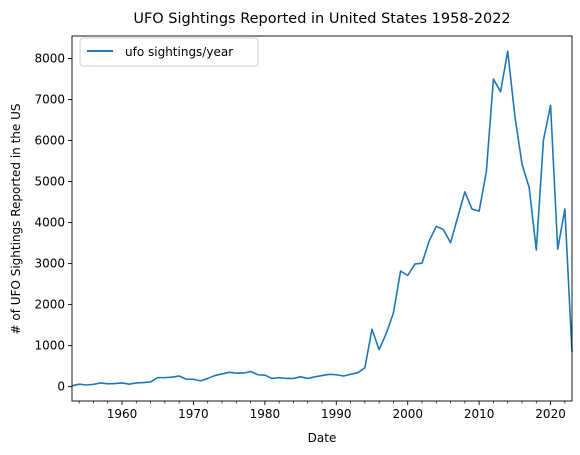  What do you see at coordinates (265, 414) in the screenshot?
I see `x-tick-label-1980: 1980` at bounding box center [265, 414].